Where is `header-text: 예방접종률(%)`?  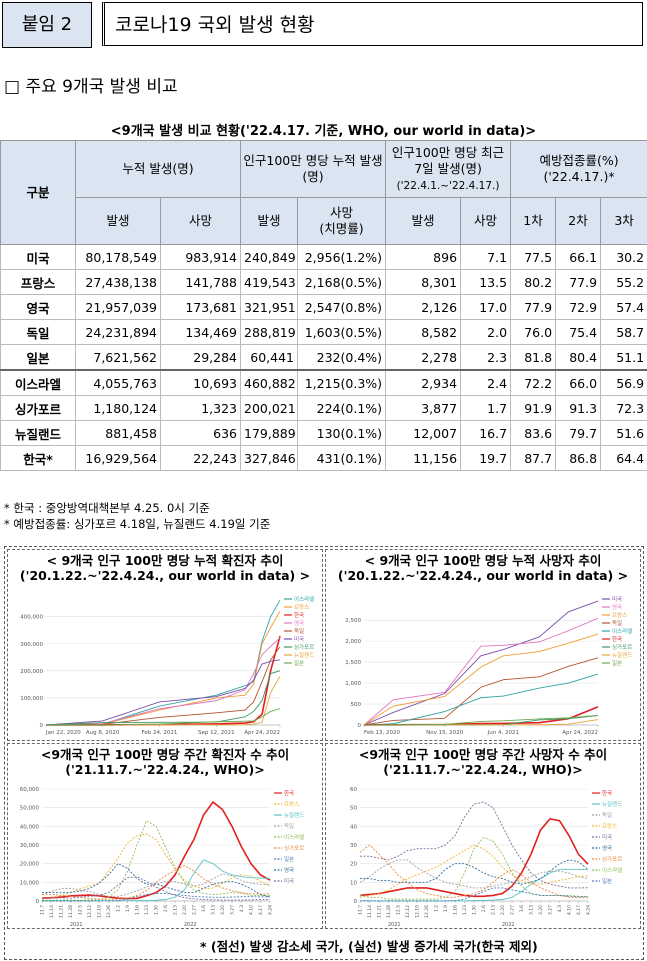 header-text: 예방접종률(%) is located at coordinates (579, 160).